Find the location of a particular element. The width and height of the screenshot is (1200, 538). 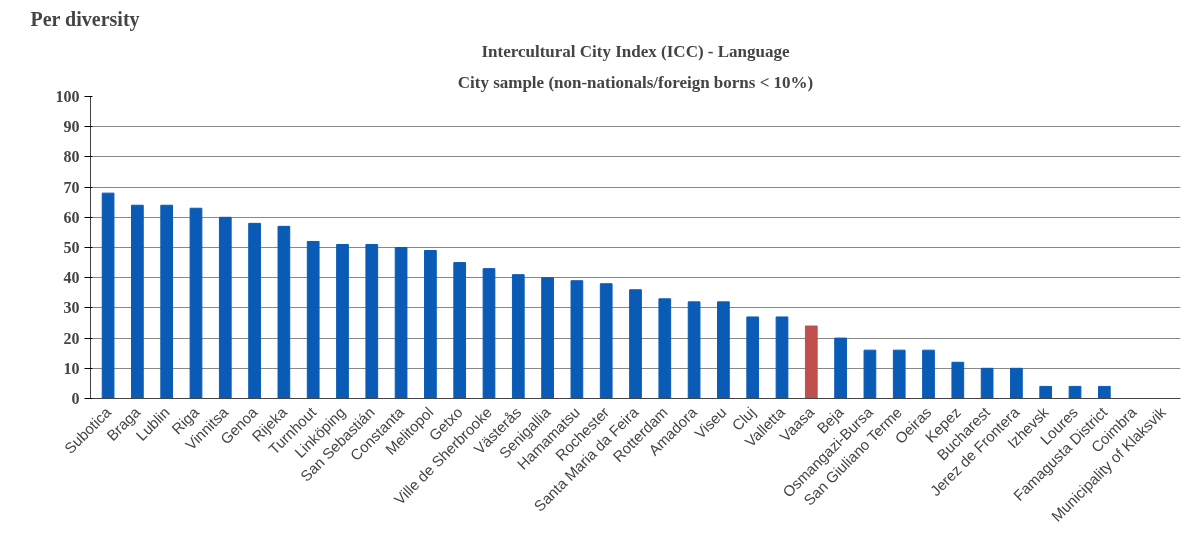

y-tick-label: 70 is located at coordinates (71, 187).